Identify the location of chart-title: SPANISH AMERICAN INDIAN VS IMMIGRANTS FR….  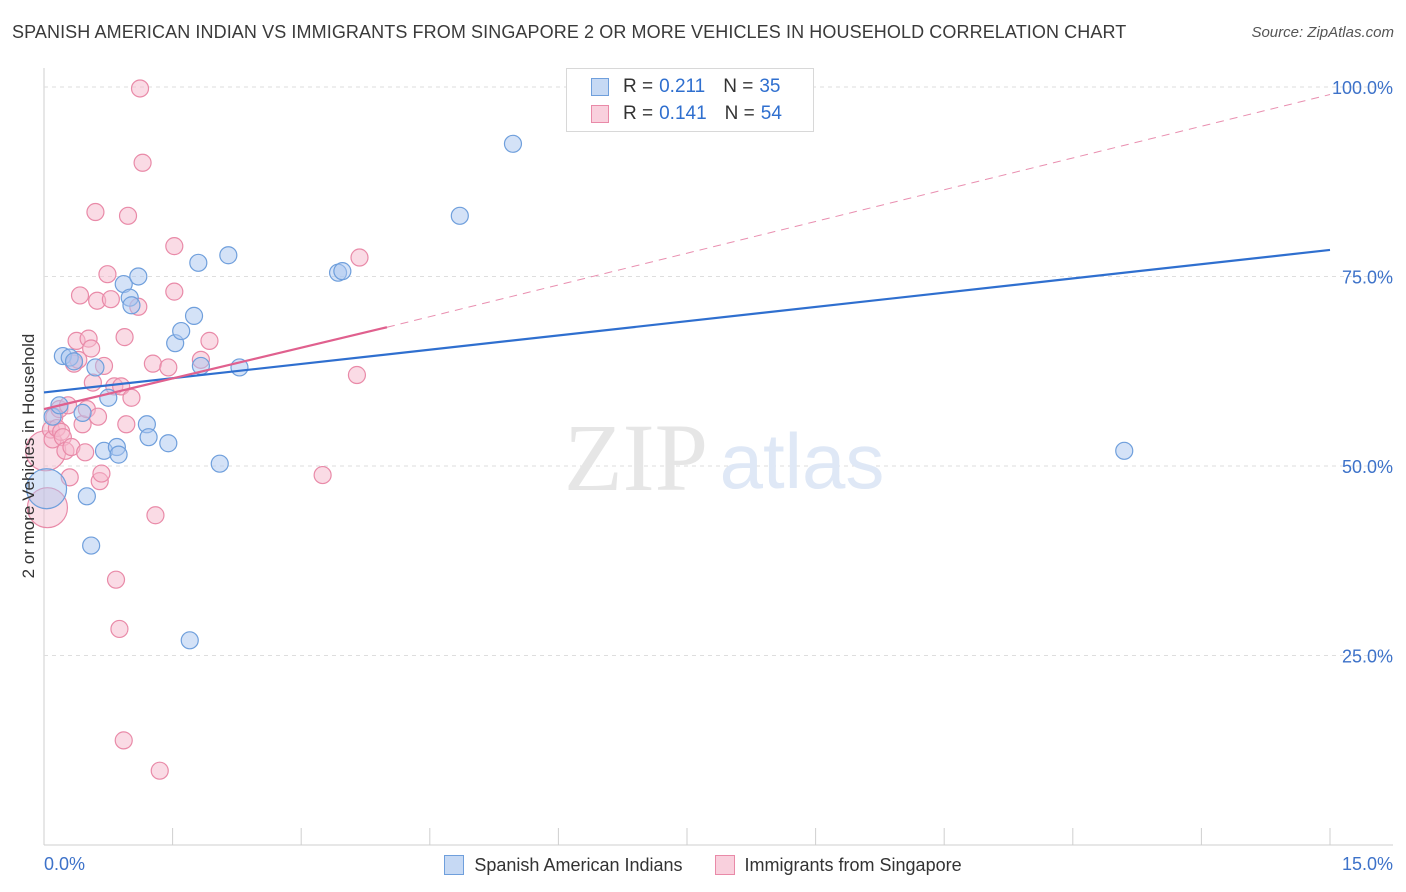
(569, 32).